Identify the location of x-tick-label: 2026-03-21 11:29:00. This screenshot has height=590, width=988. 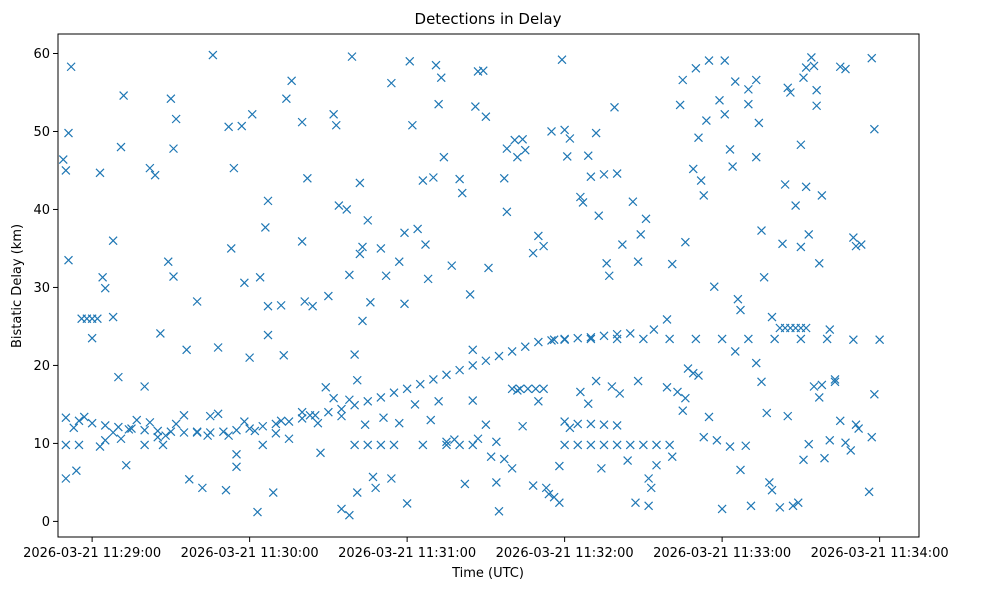
(92, 553).